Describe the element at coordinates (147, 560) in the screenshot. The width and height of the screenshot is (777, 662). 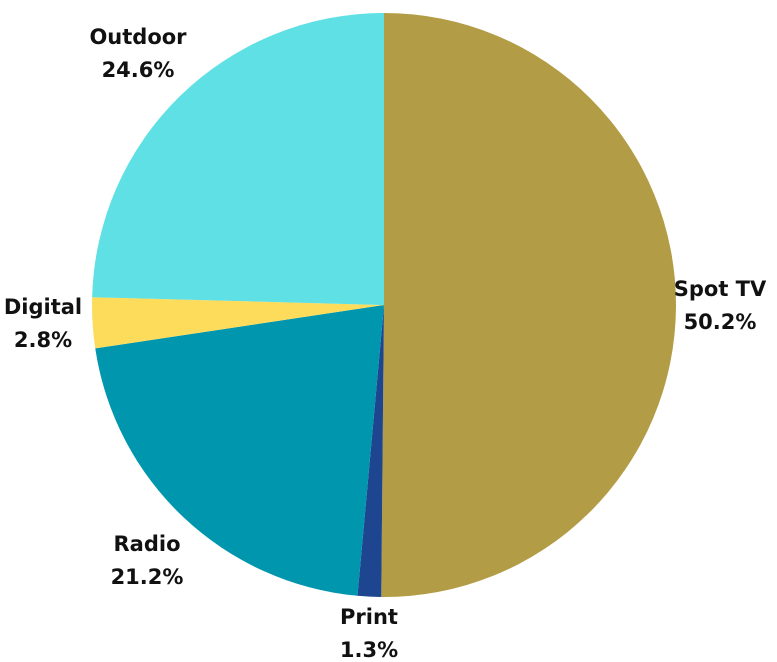
I see `slice-label-radio: Radio 21.2%` at that location.